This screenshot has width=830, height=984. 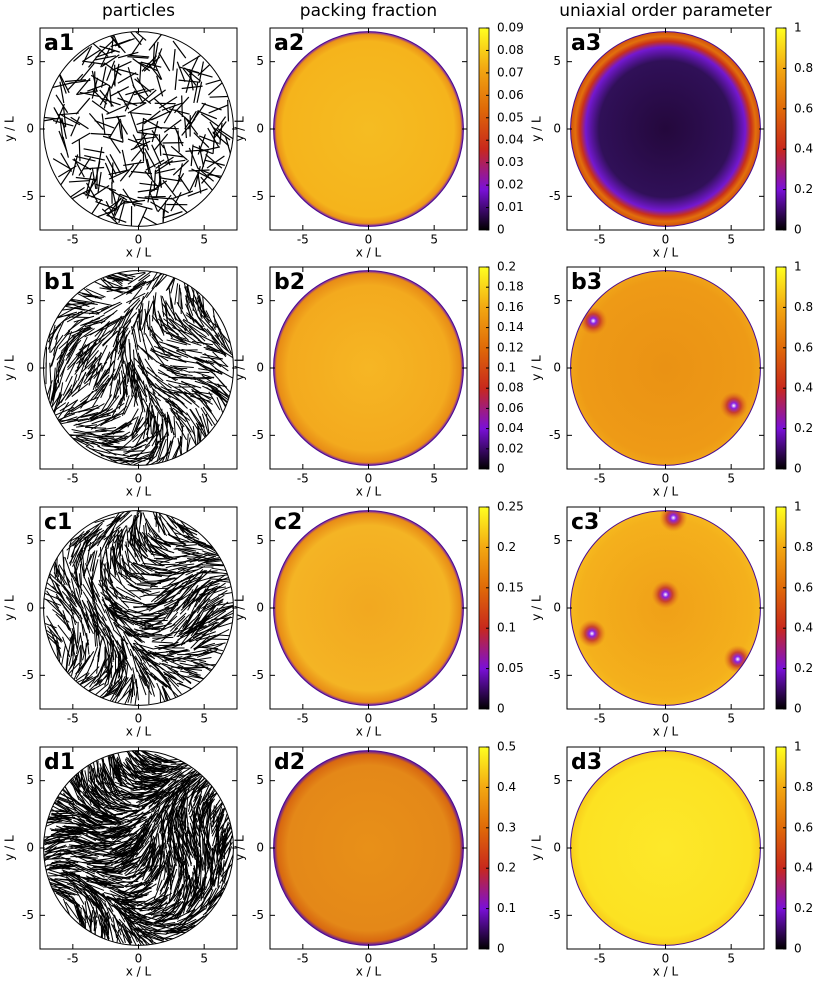 I want to click on panel-label: d3, so click(x=586, y=762).